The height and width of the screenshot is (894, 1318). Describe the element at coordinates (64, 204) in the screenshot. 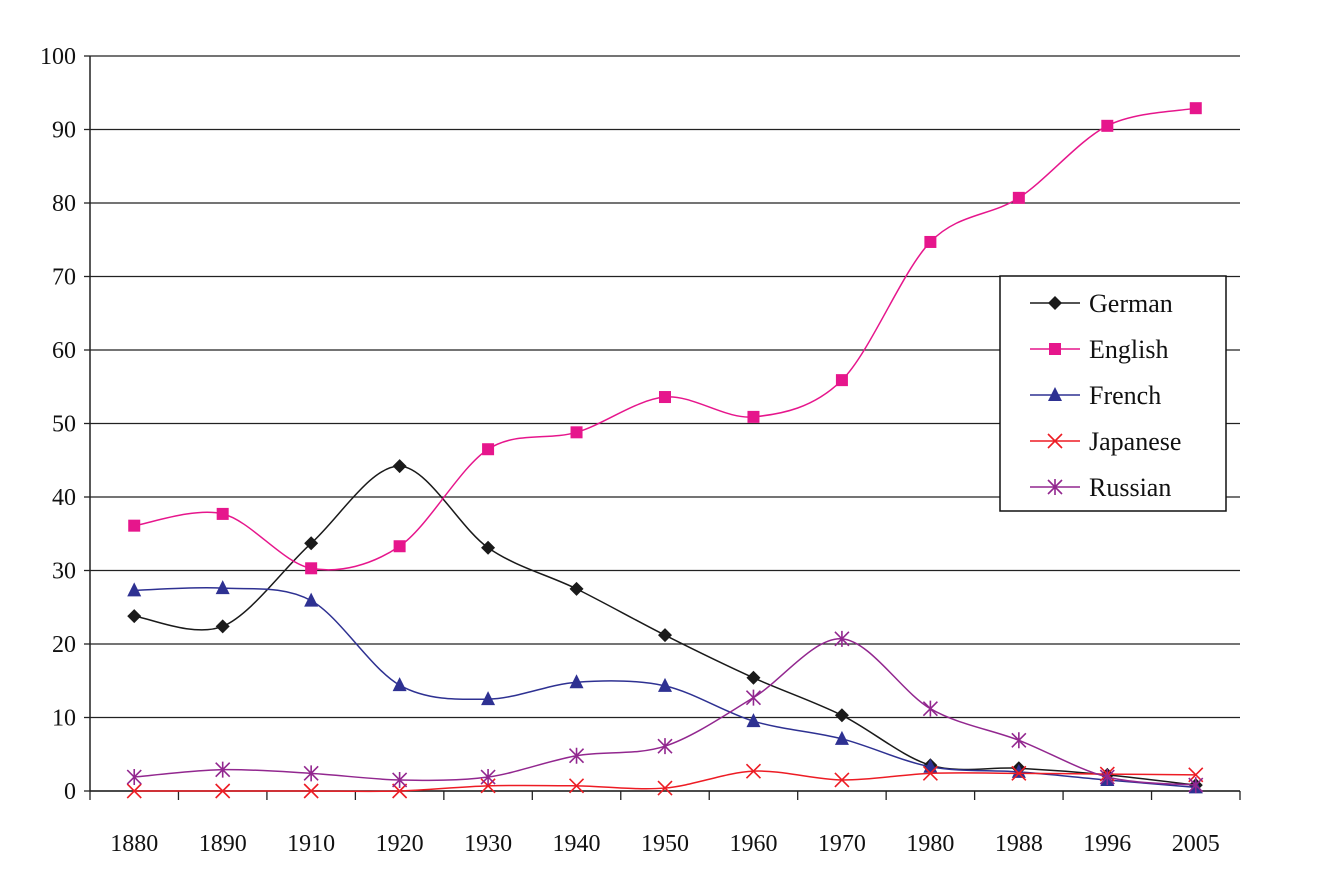

I see `y-tick-label: 80` at that location.